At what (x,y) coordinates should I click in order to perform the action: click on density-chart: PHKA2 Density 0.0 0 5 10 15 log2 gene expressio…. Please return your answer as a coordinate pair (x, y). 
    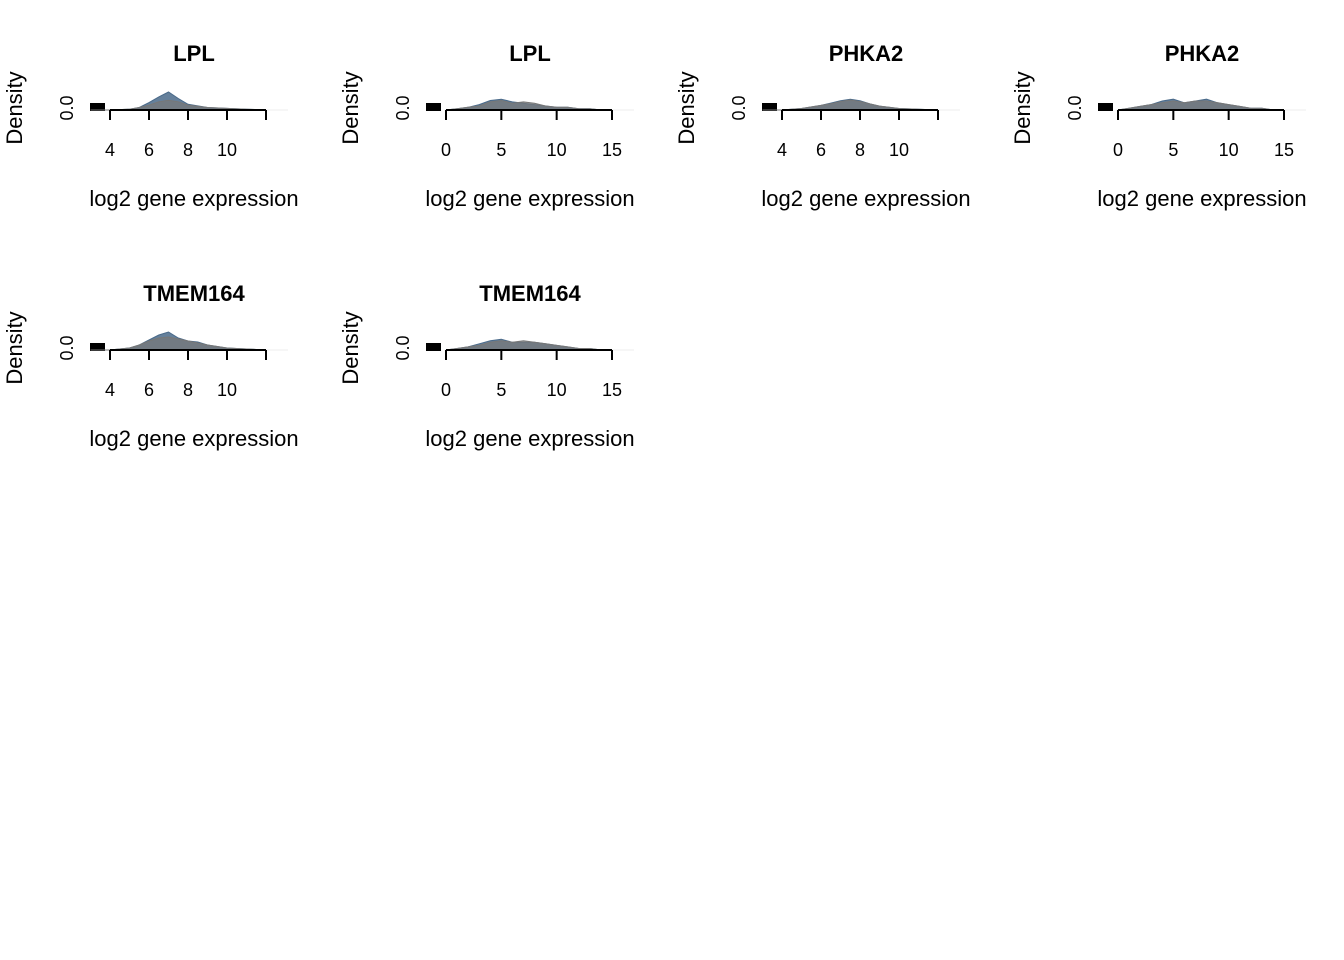
    Looking at the image, I should click on (1158, 126).